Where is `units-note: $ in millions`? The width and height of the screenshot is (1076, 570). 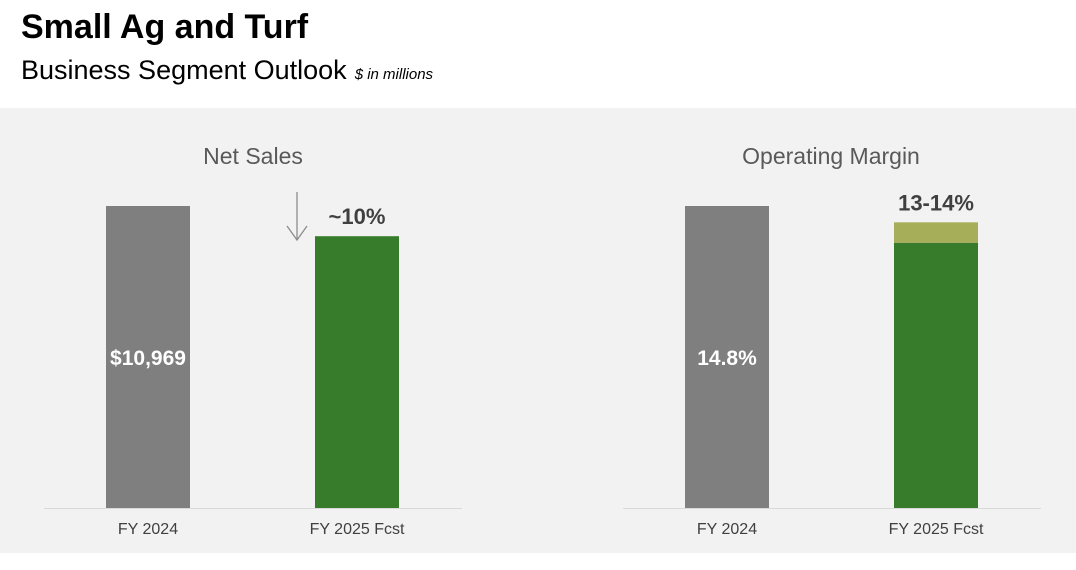 units-note: $ in millions is located at coordinates (394, 74).